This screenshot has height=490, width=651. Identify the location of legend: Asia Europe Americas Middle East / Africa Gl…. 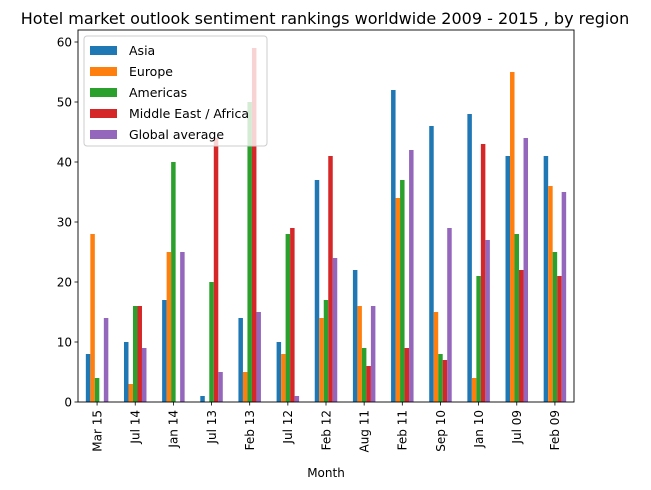
(175, 91).